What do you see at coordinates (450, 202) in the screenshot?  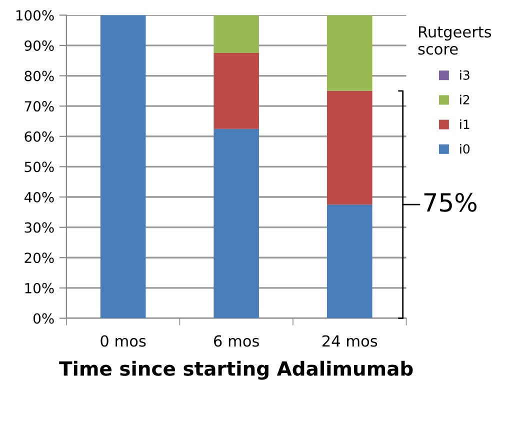 I see `text: 75%` at bounding box center [450, 202].